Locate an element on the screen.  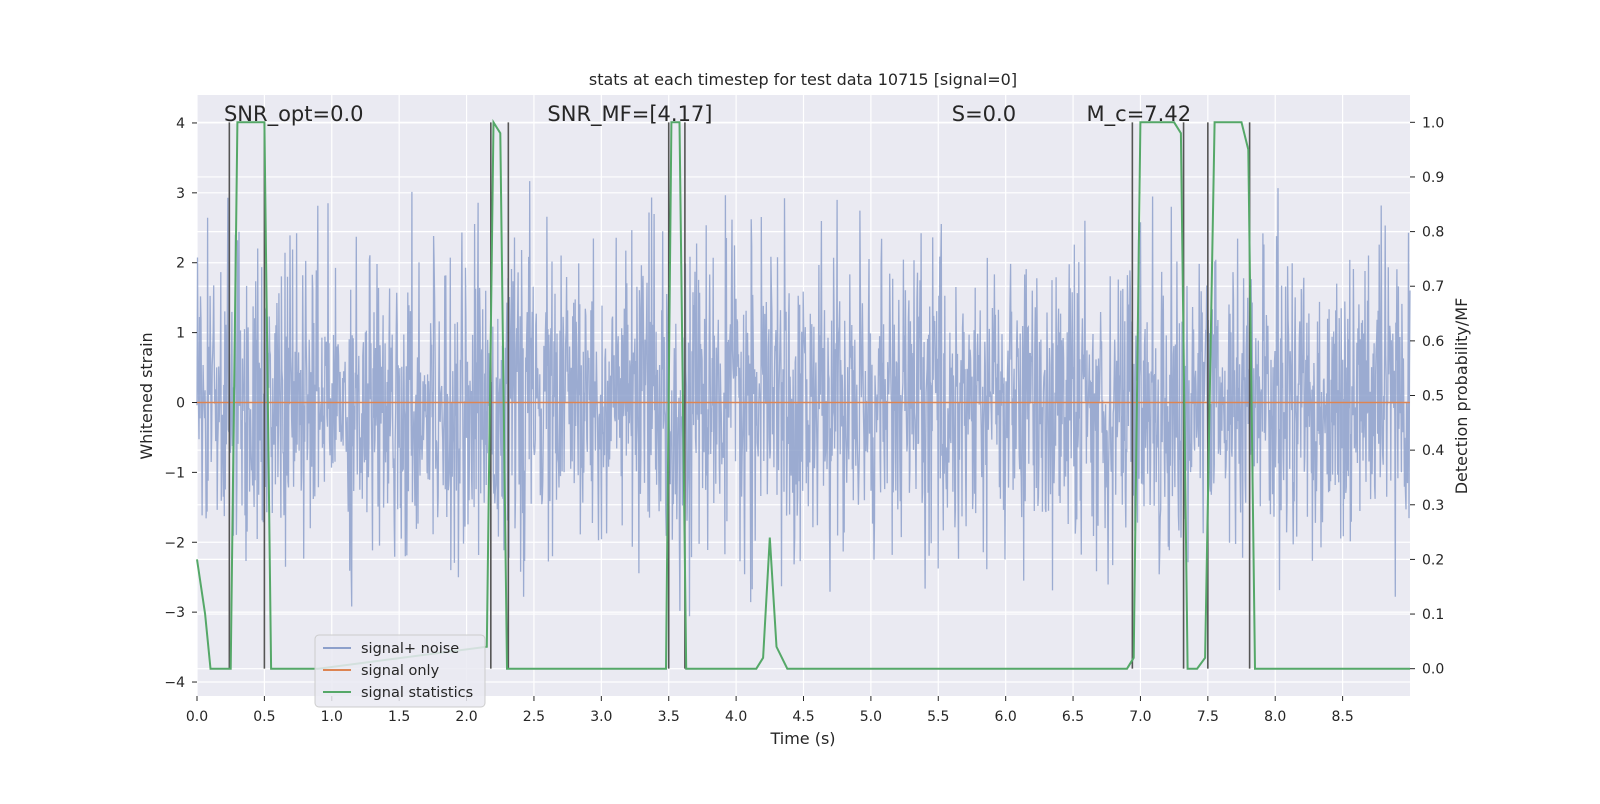
y-tick-label-right: 0.2 is located at coordinates (1433, 560).